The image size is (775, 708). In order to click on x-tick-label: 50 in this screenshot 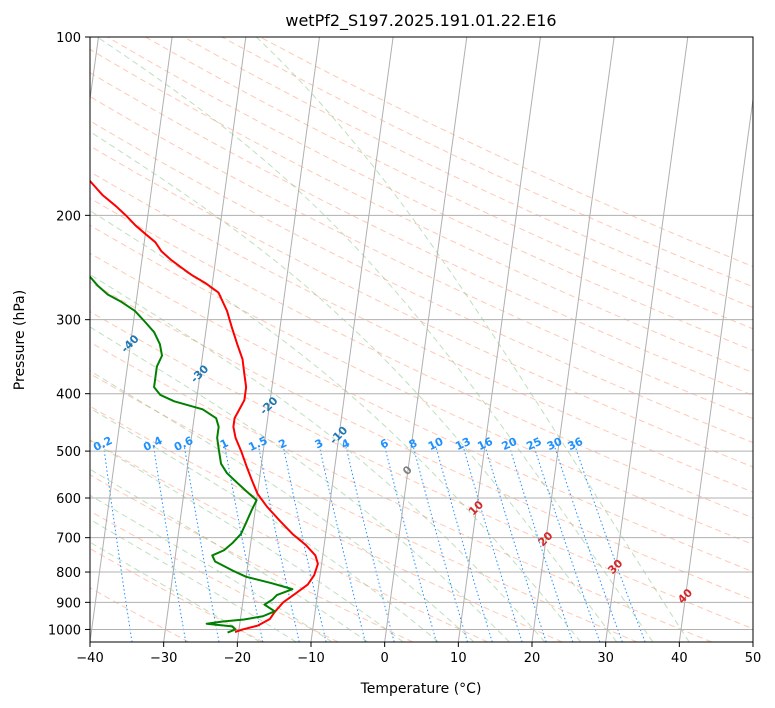, I will do `click(753, 658)`.